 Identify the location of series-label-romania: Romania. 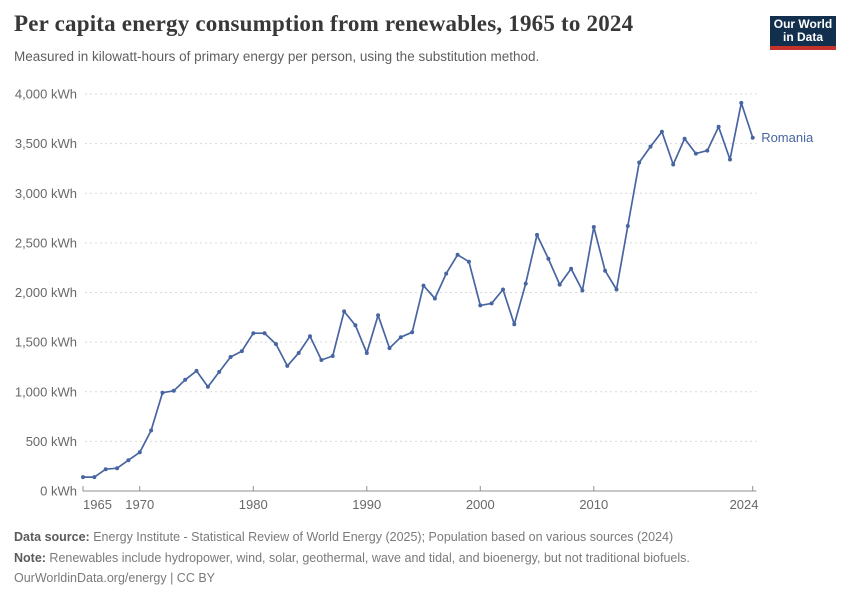
(787, 137).